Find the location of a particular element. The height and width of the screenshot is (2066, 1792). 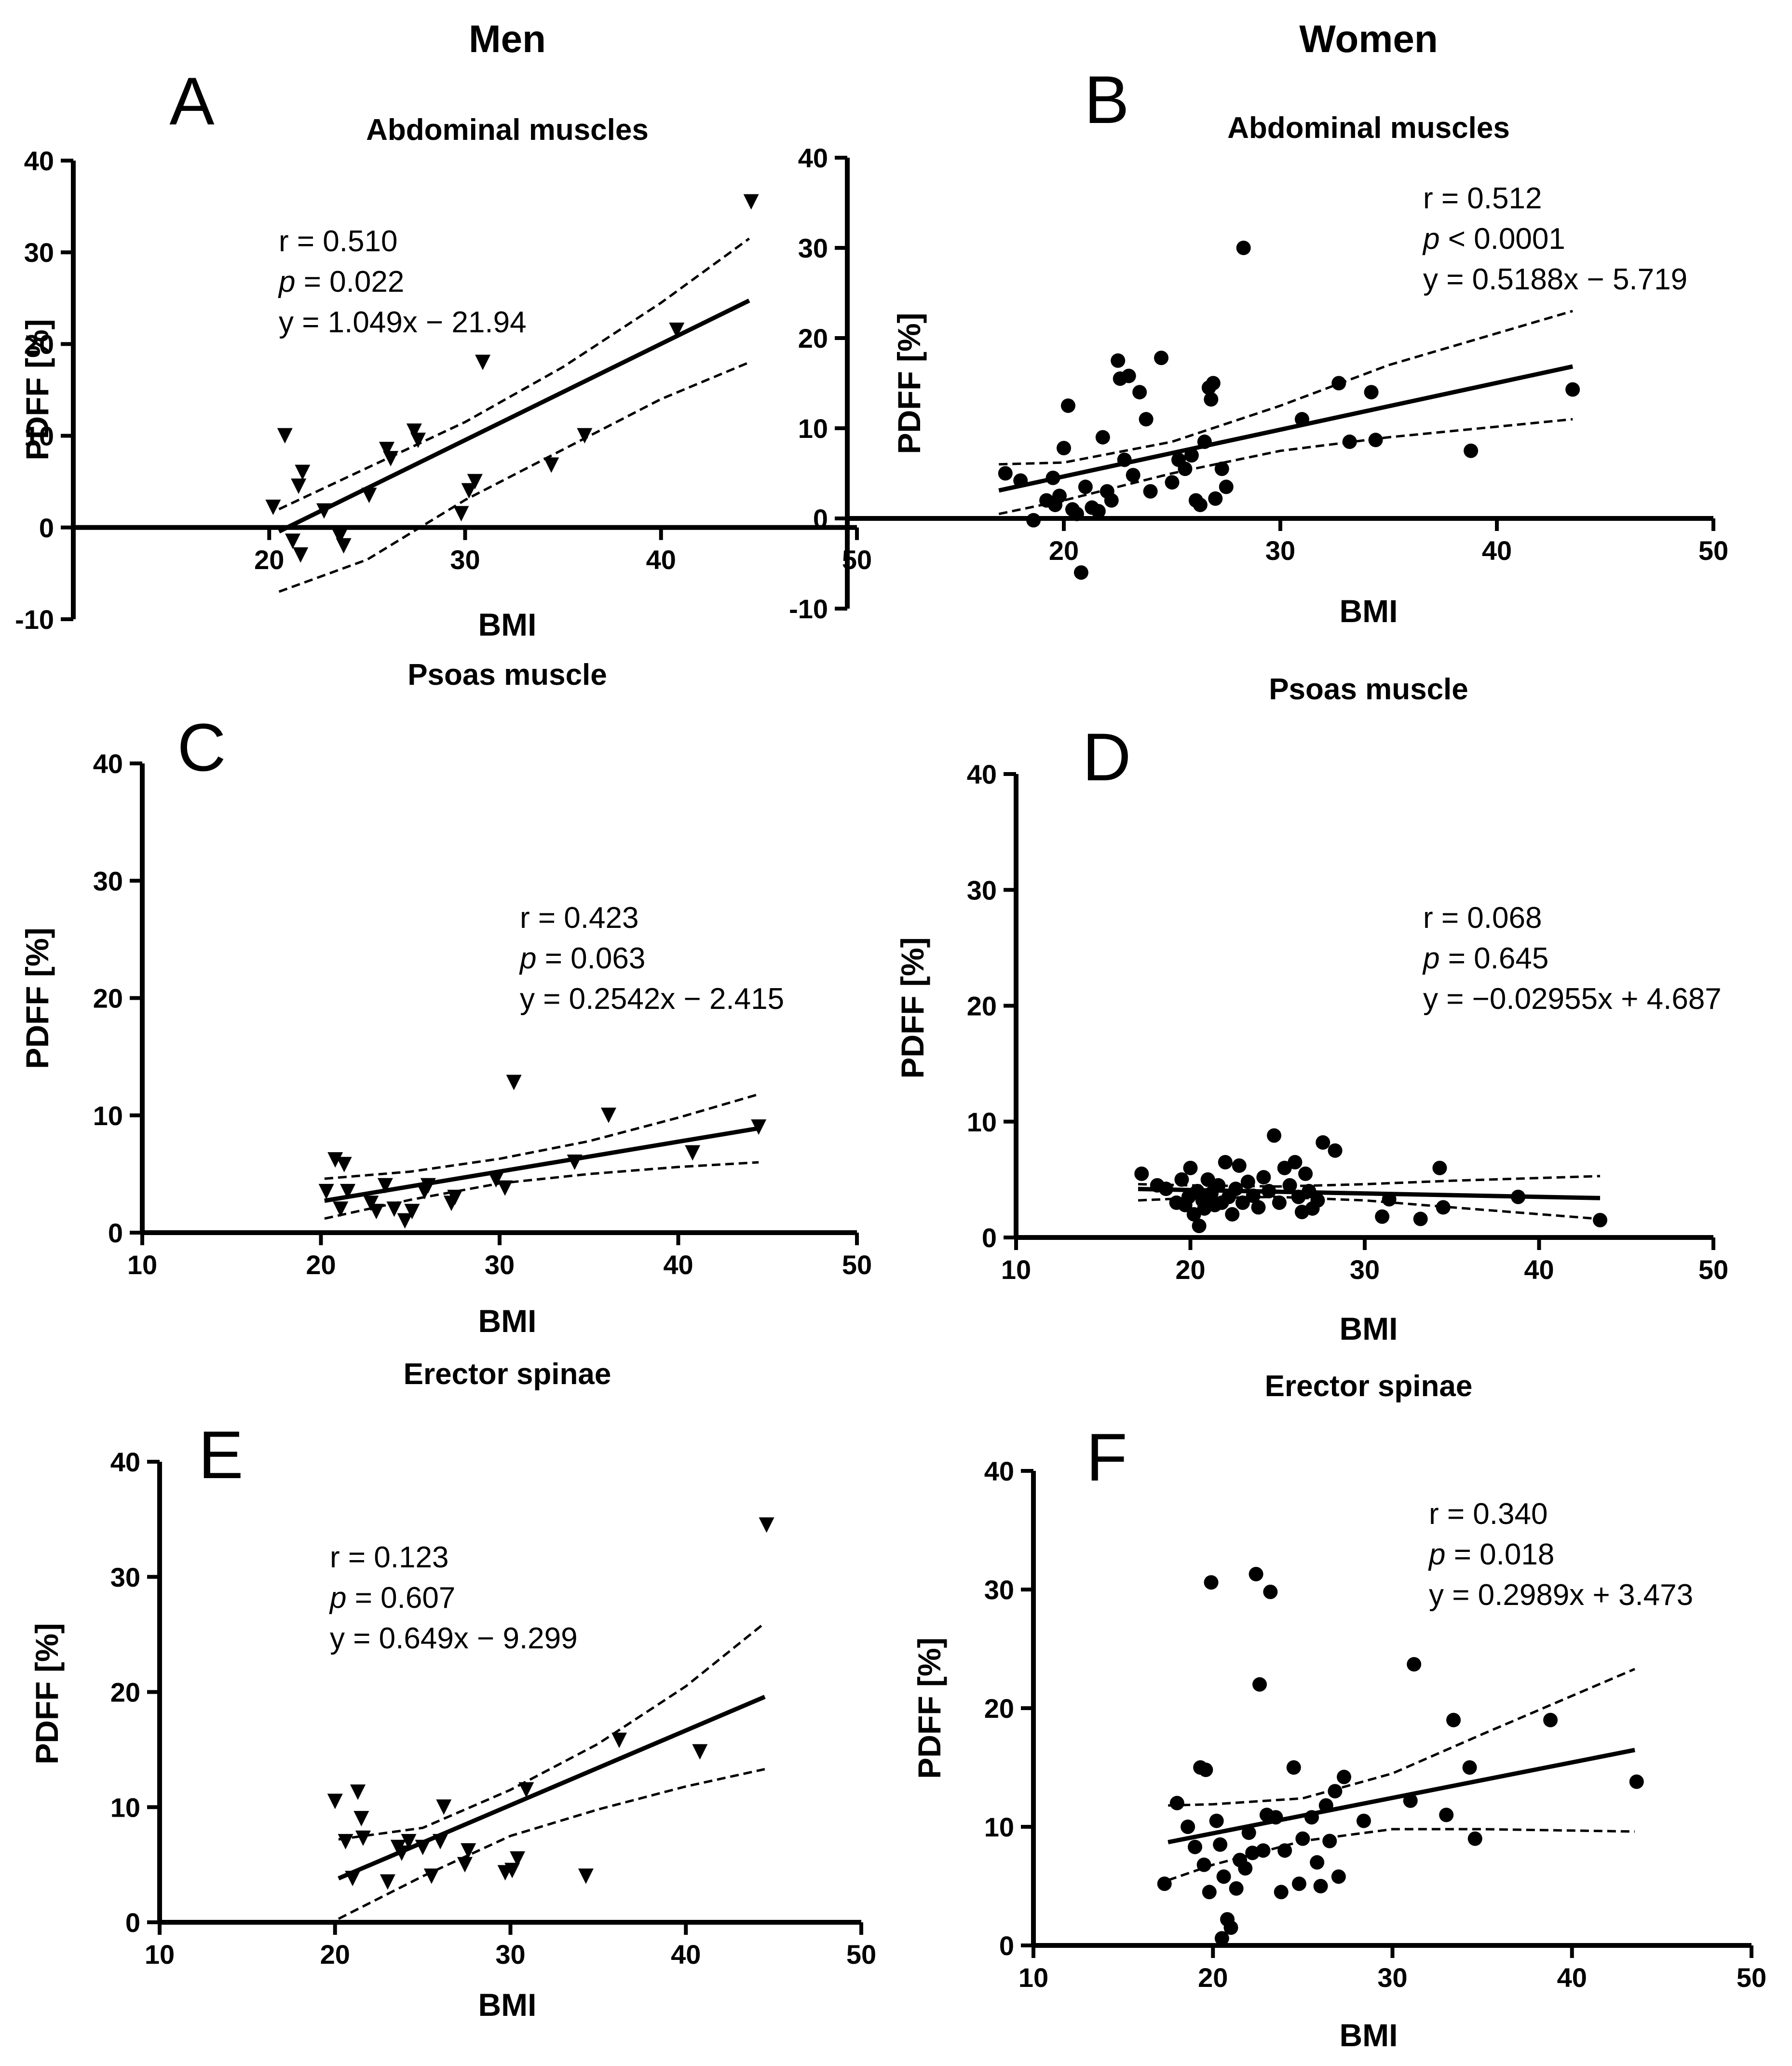

y-tick-label: 0 is located at coordinates (133, 1922).